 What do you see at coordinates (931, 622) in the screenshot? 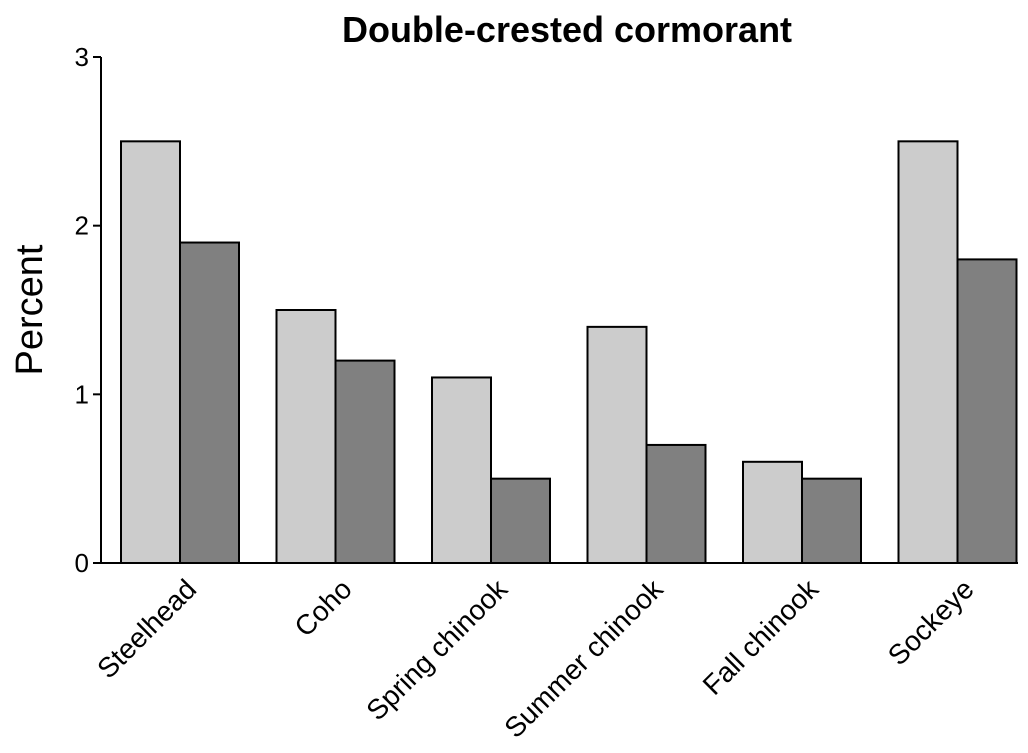
I see `x-tick-label: Sockeye` at bounding box center [931, 622].